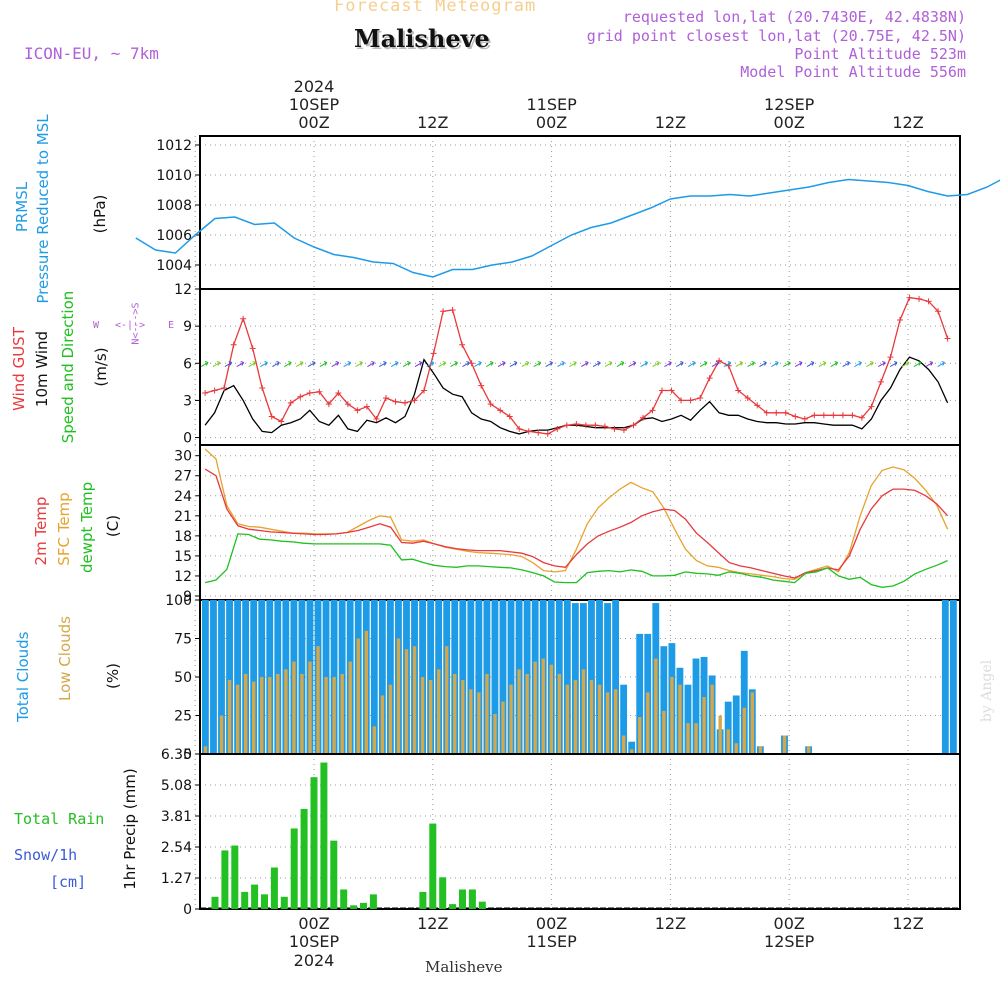  I want to click on precip-frame, so click(580, 831).